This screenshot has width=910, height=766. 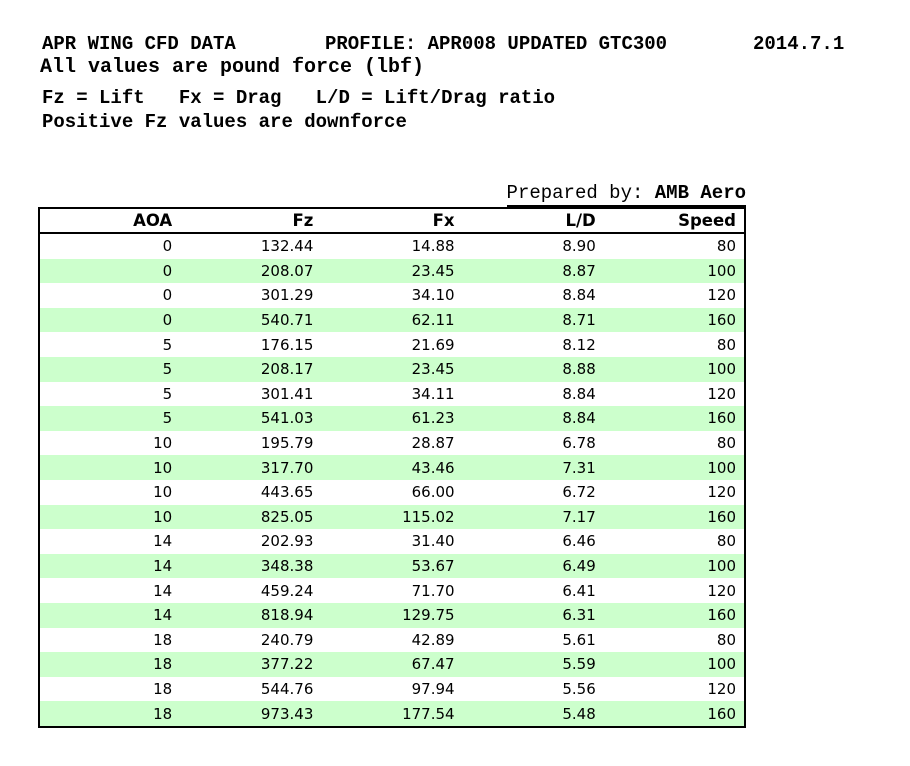 What do you see at coordinates (533, 443) in the screenshot?
I see `table-cell: 6.78` at bounding box center [533, 443].